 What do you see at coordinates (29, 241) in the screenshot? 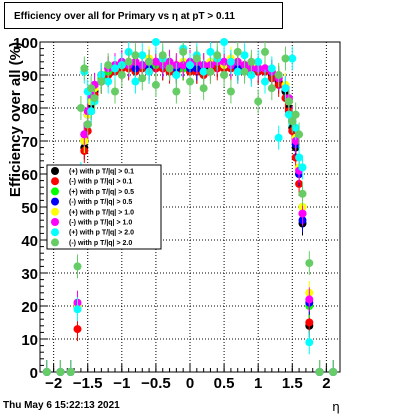
I see `y-tick-label: 40` at bounding box center [29, 241].